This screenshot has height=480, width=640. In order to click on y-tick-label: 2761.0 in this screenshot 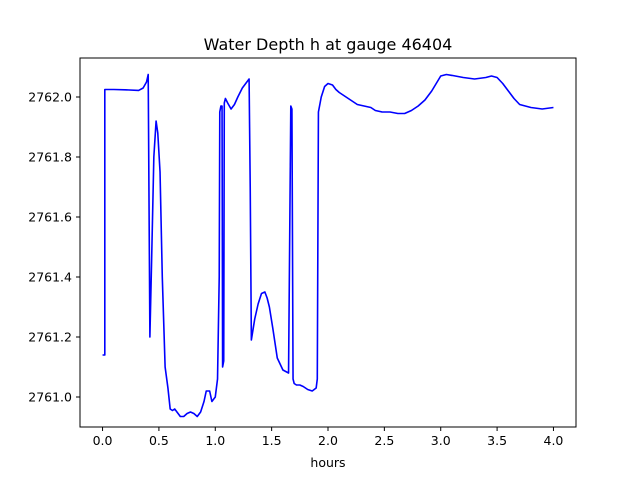, I will do `click(50, 397)`.